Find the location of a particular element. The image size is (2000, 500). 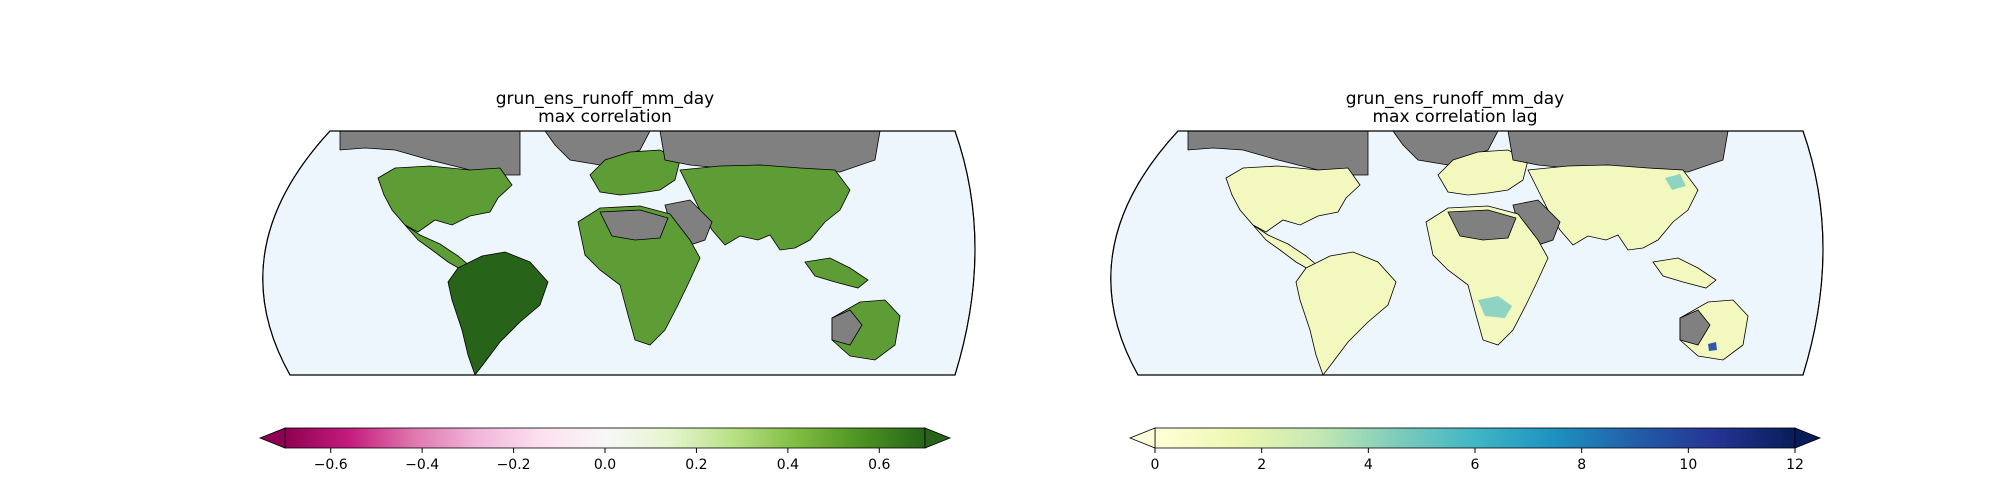

panel-subtitle: max correlation is located at coordinates (605, 117).